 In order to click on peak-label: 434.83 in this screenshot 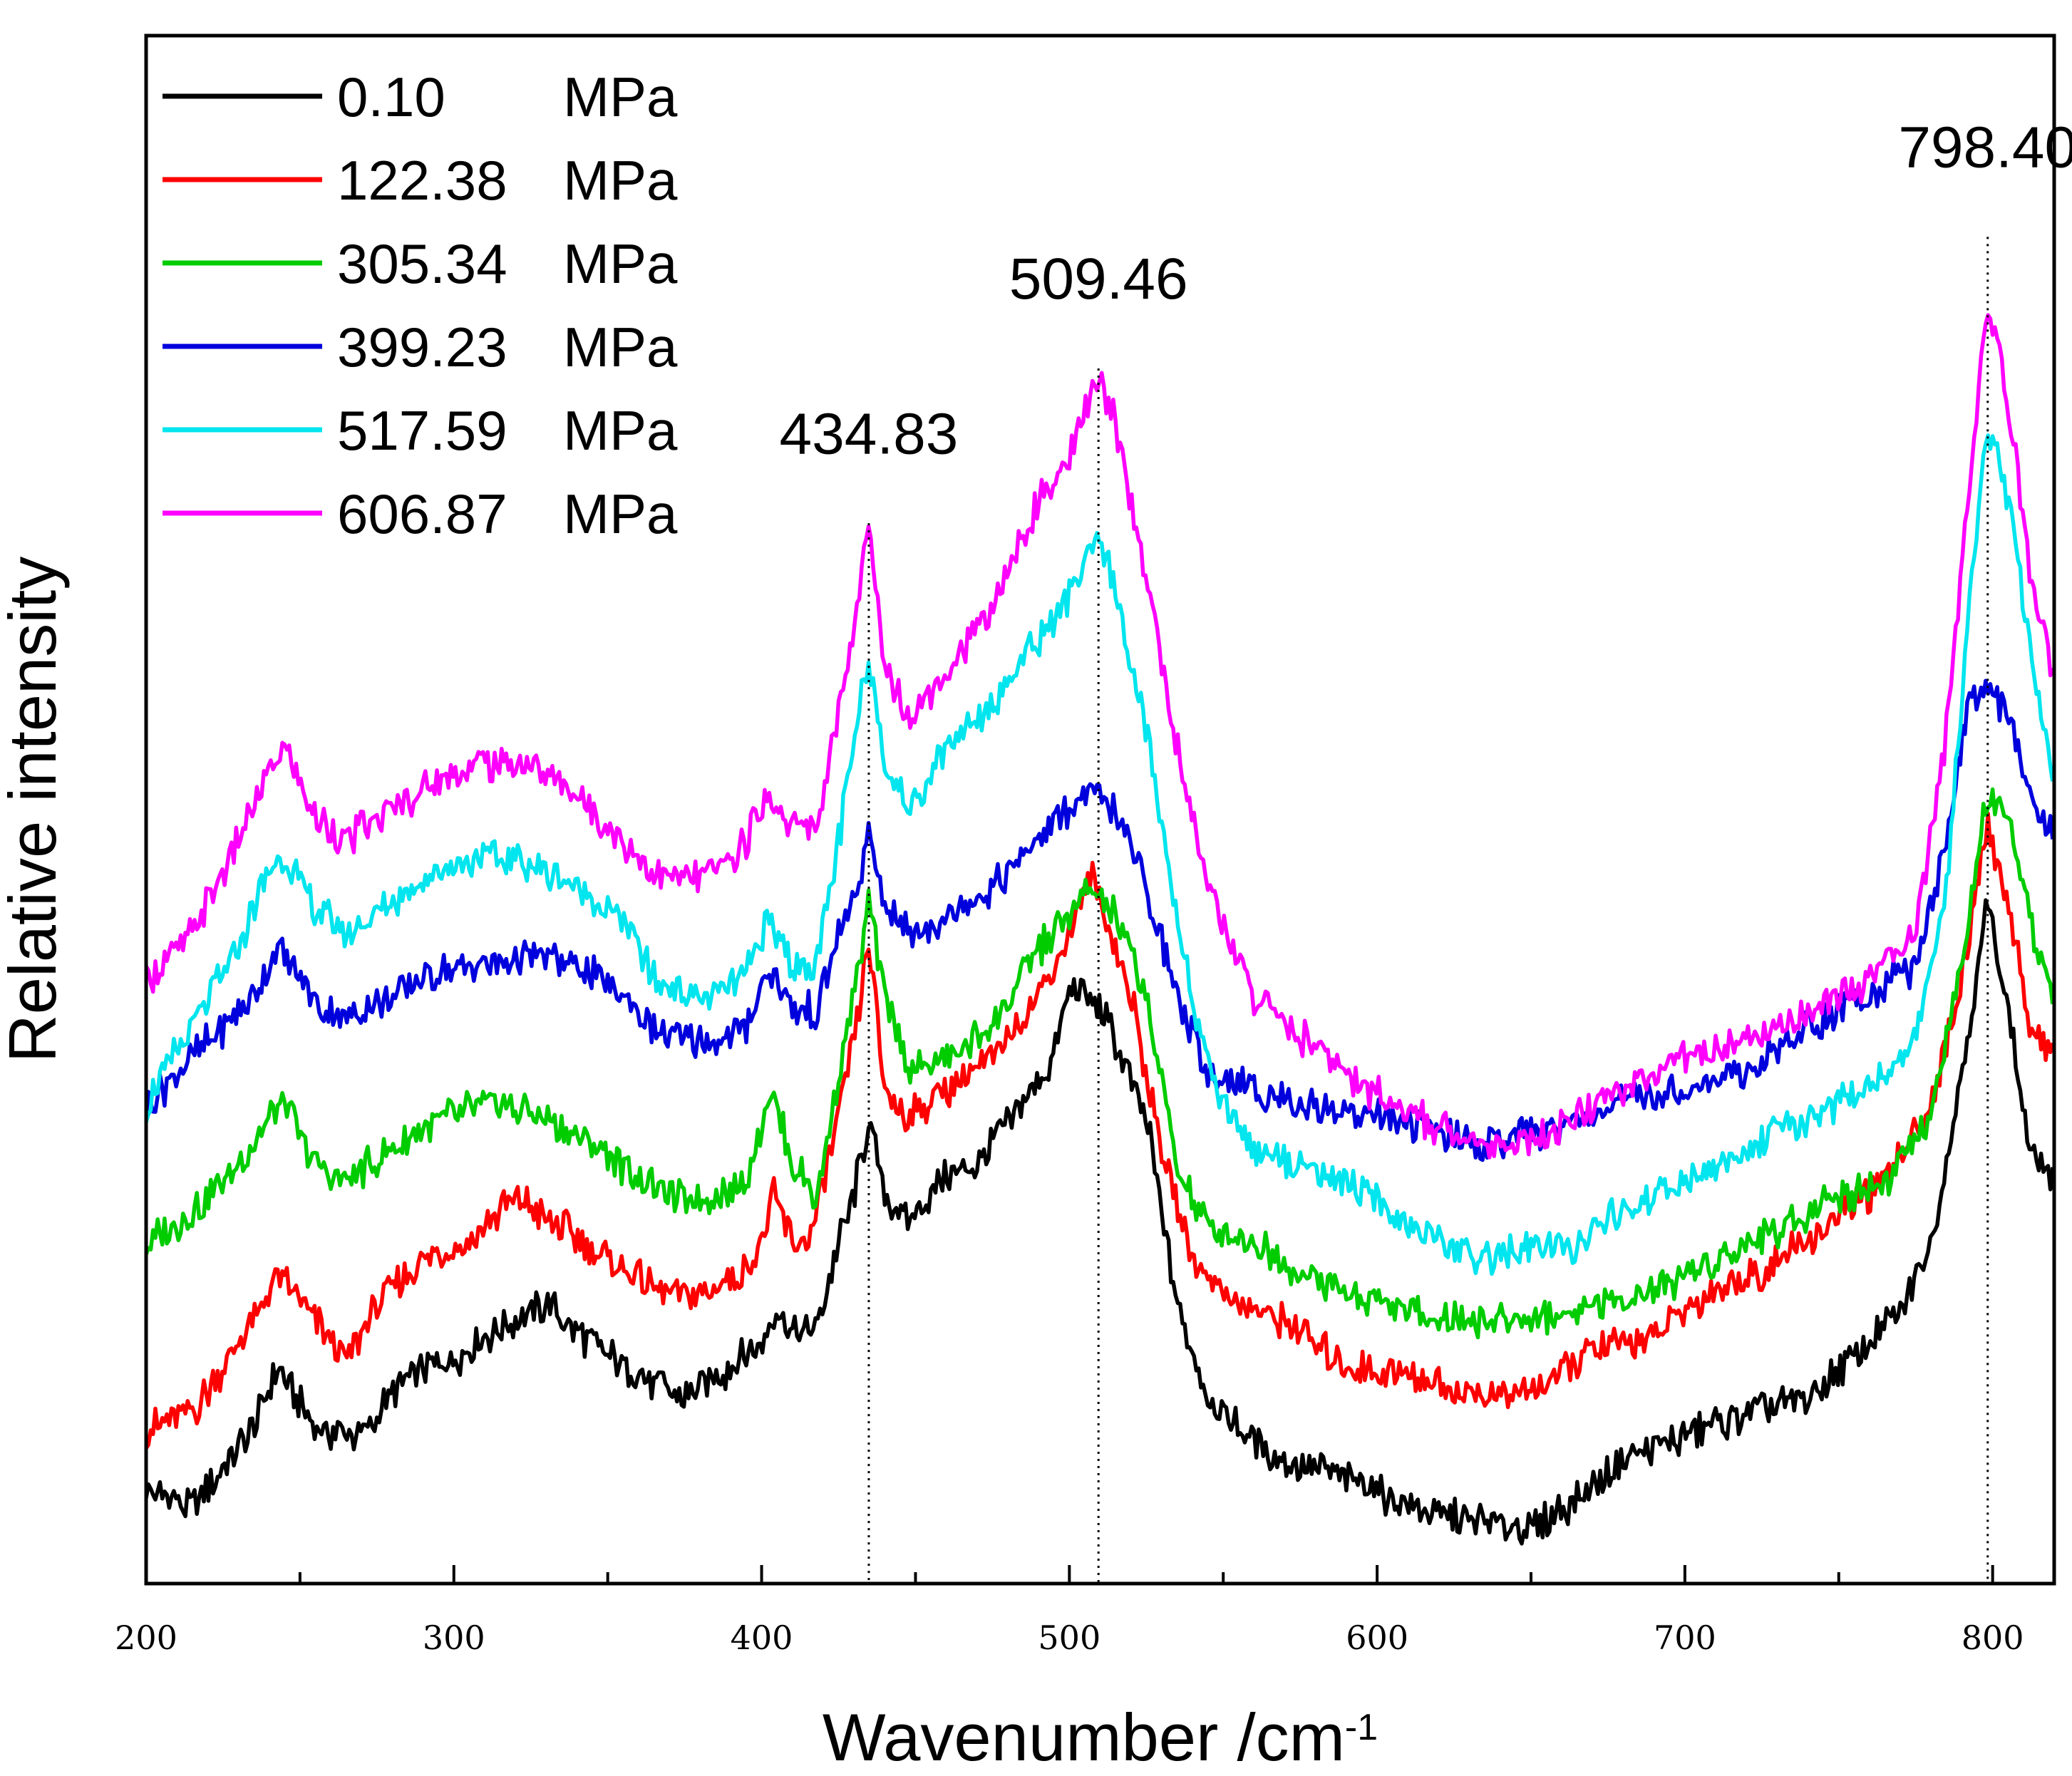, I will do `click(870, 433)`.